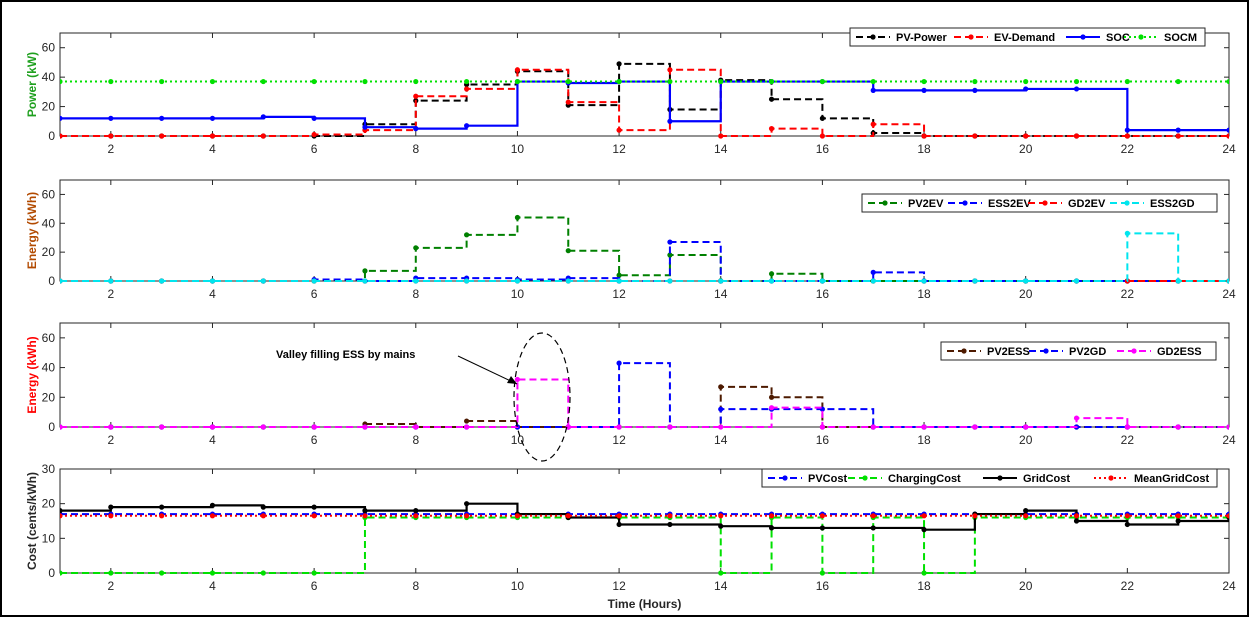 This screenshot has width=1249, height=617. What do you see at coordinates (827, 479) in the screenshot?
I see `legend-label-pvcost: PVCost` at bounding box center [827, 479].